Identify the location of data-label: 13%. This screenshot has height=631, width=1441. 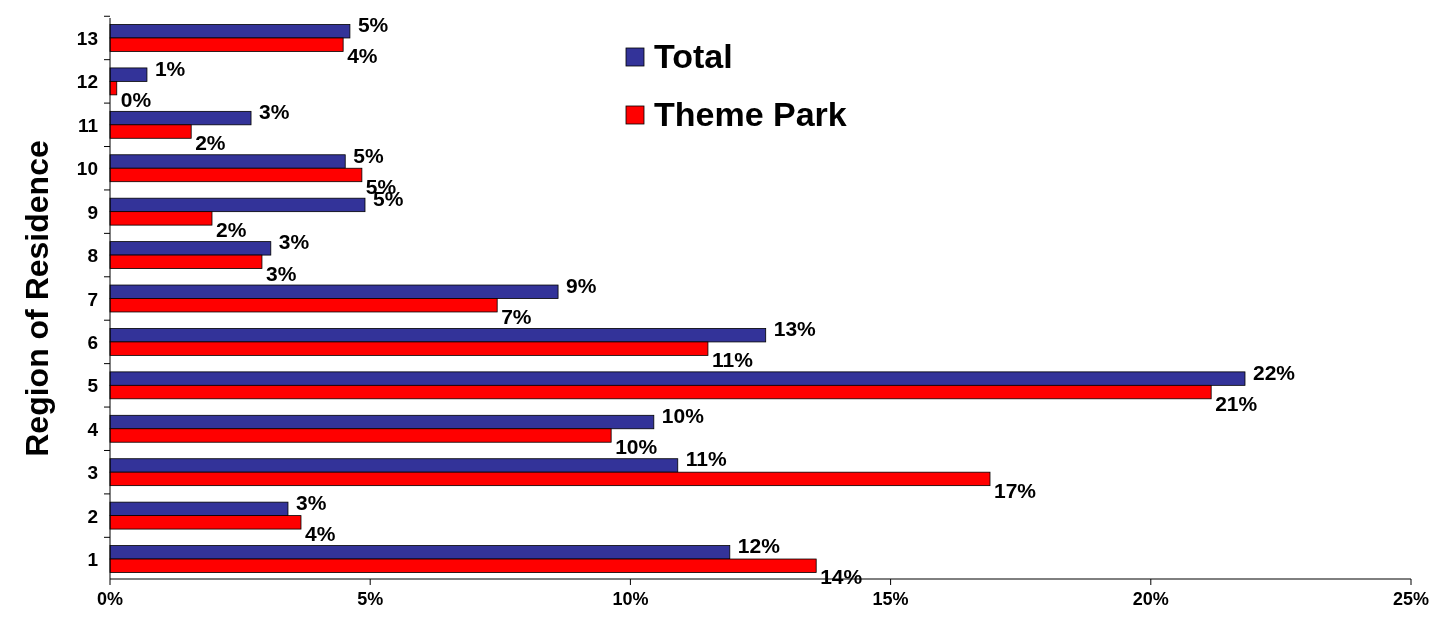
(795, 329).